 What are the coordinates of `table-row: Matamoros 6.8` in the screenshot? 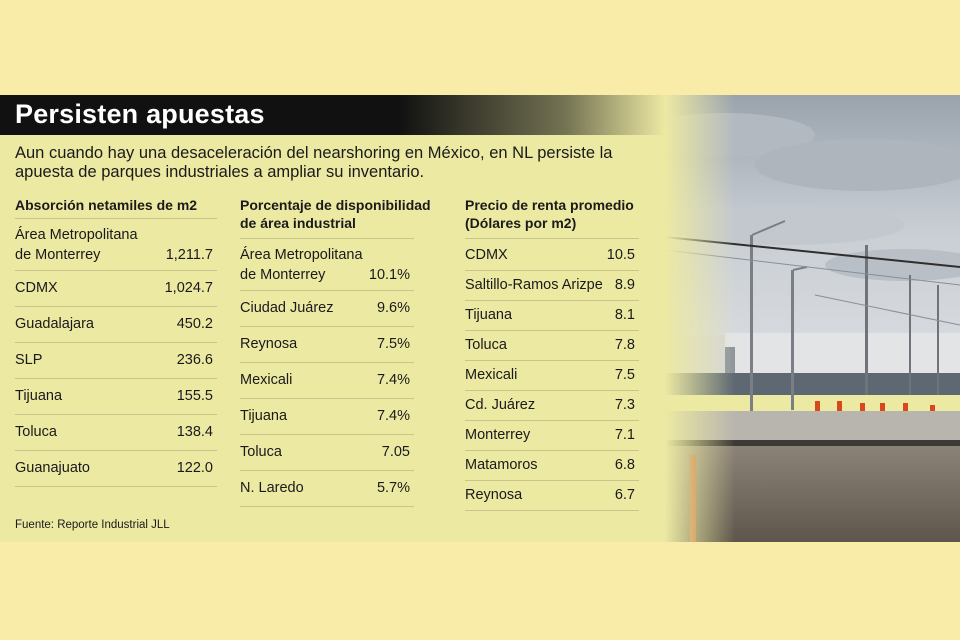 It's located at (552, 466).